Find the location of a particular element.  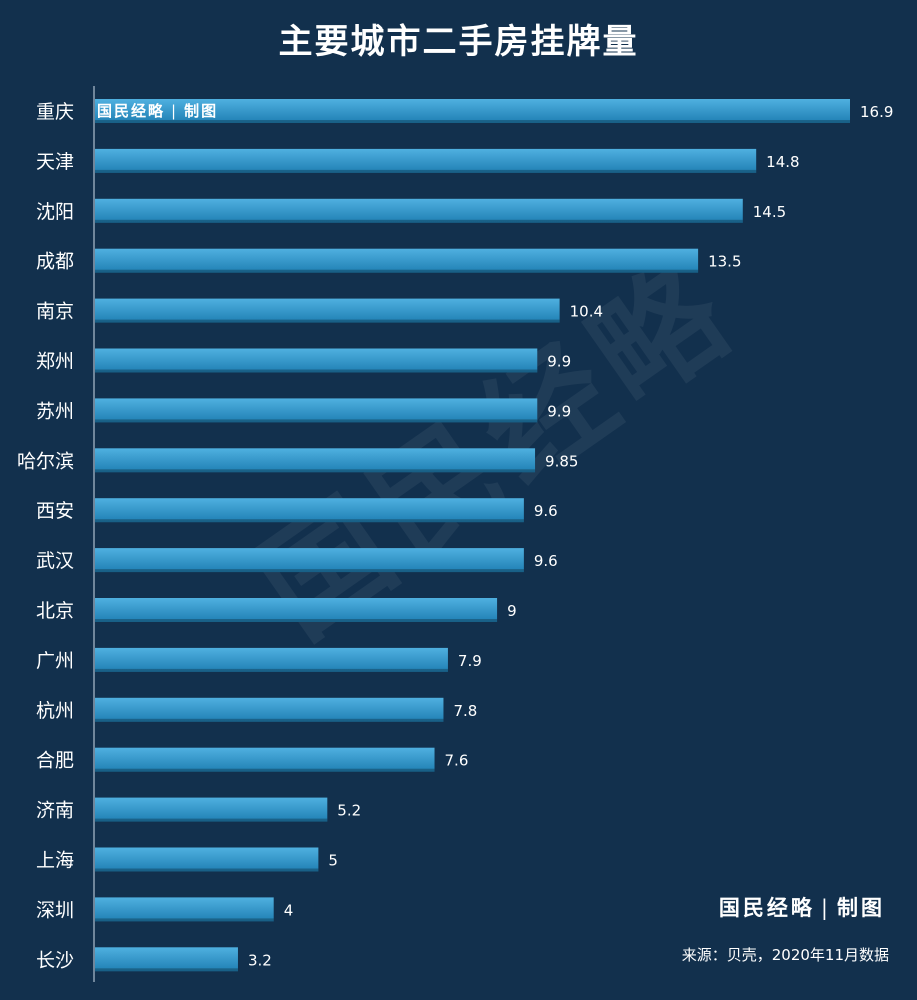

category-label-16: 深圳 is located at coordinates (55, 910).